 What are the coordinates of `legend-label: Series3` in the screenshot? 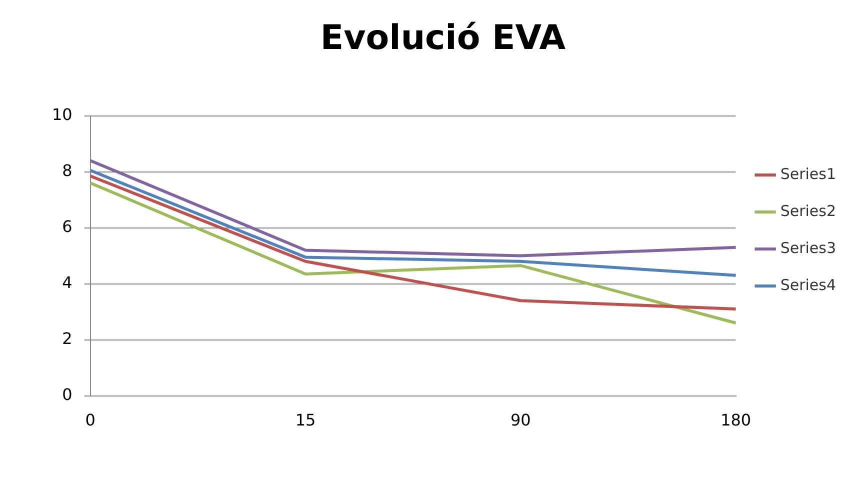 It's located at (808, 247).